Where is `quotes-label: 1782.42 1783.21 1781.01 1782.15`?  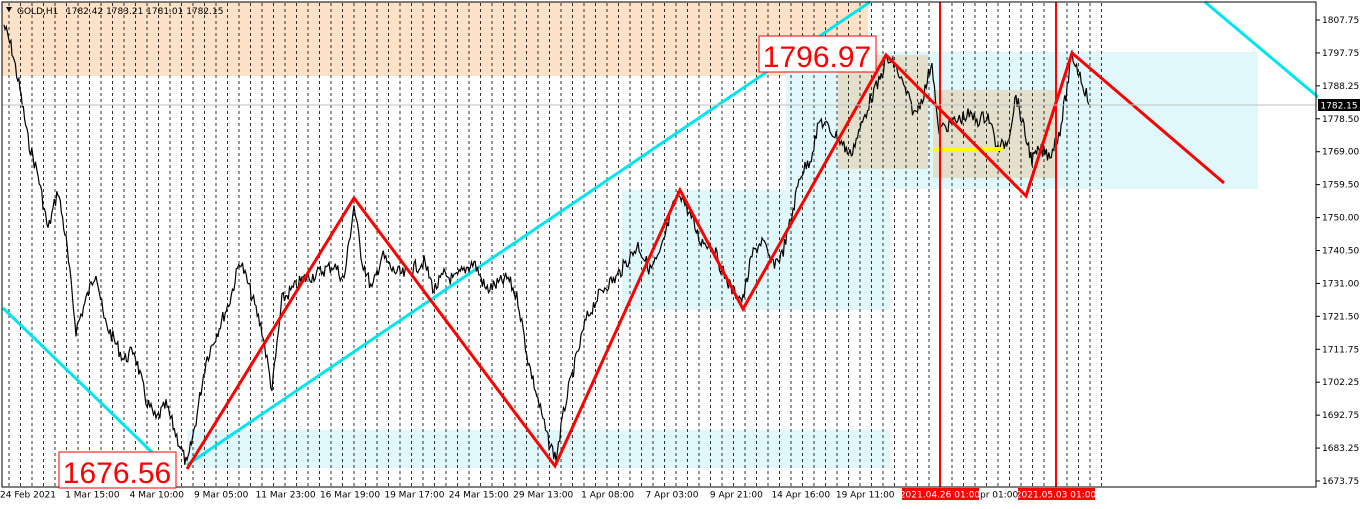 quotes-label: 1782.42 1783.21 1781.01 1782.15 is located at coordinates (144, 12).